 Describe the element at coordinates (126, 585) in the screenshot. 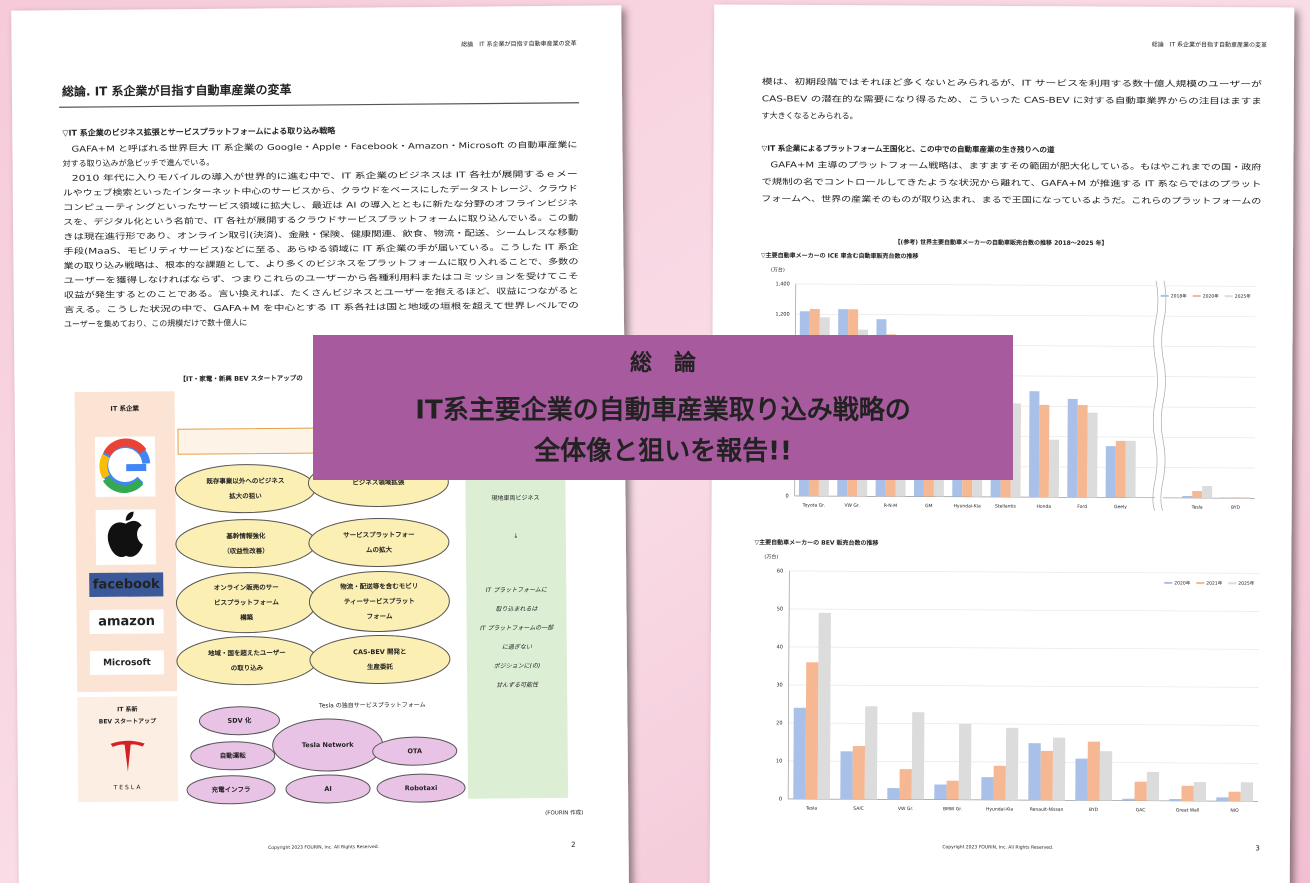

I see `logo-text: facebook` at that location.